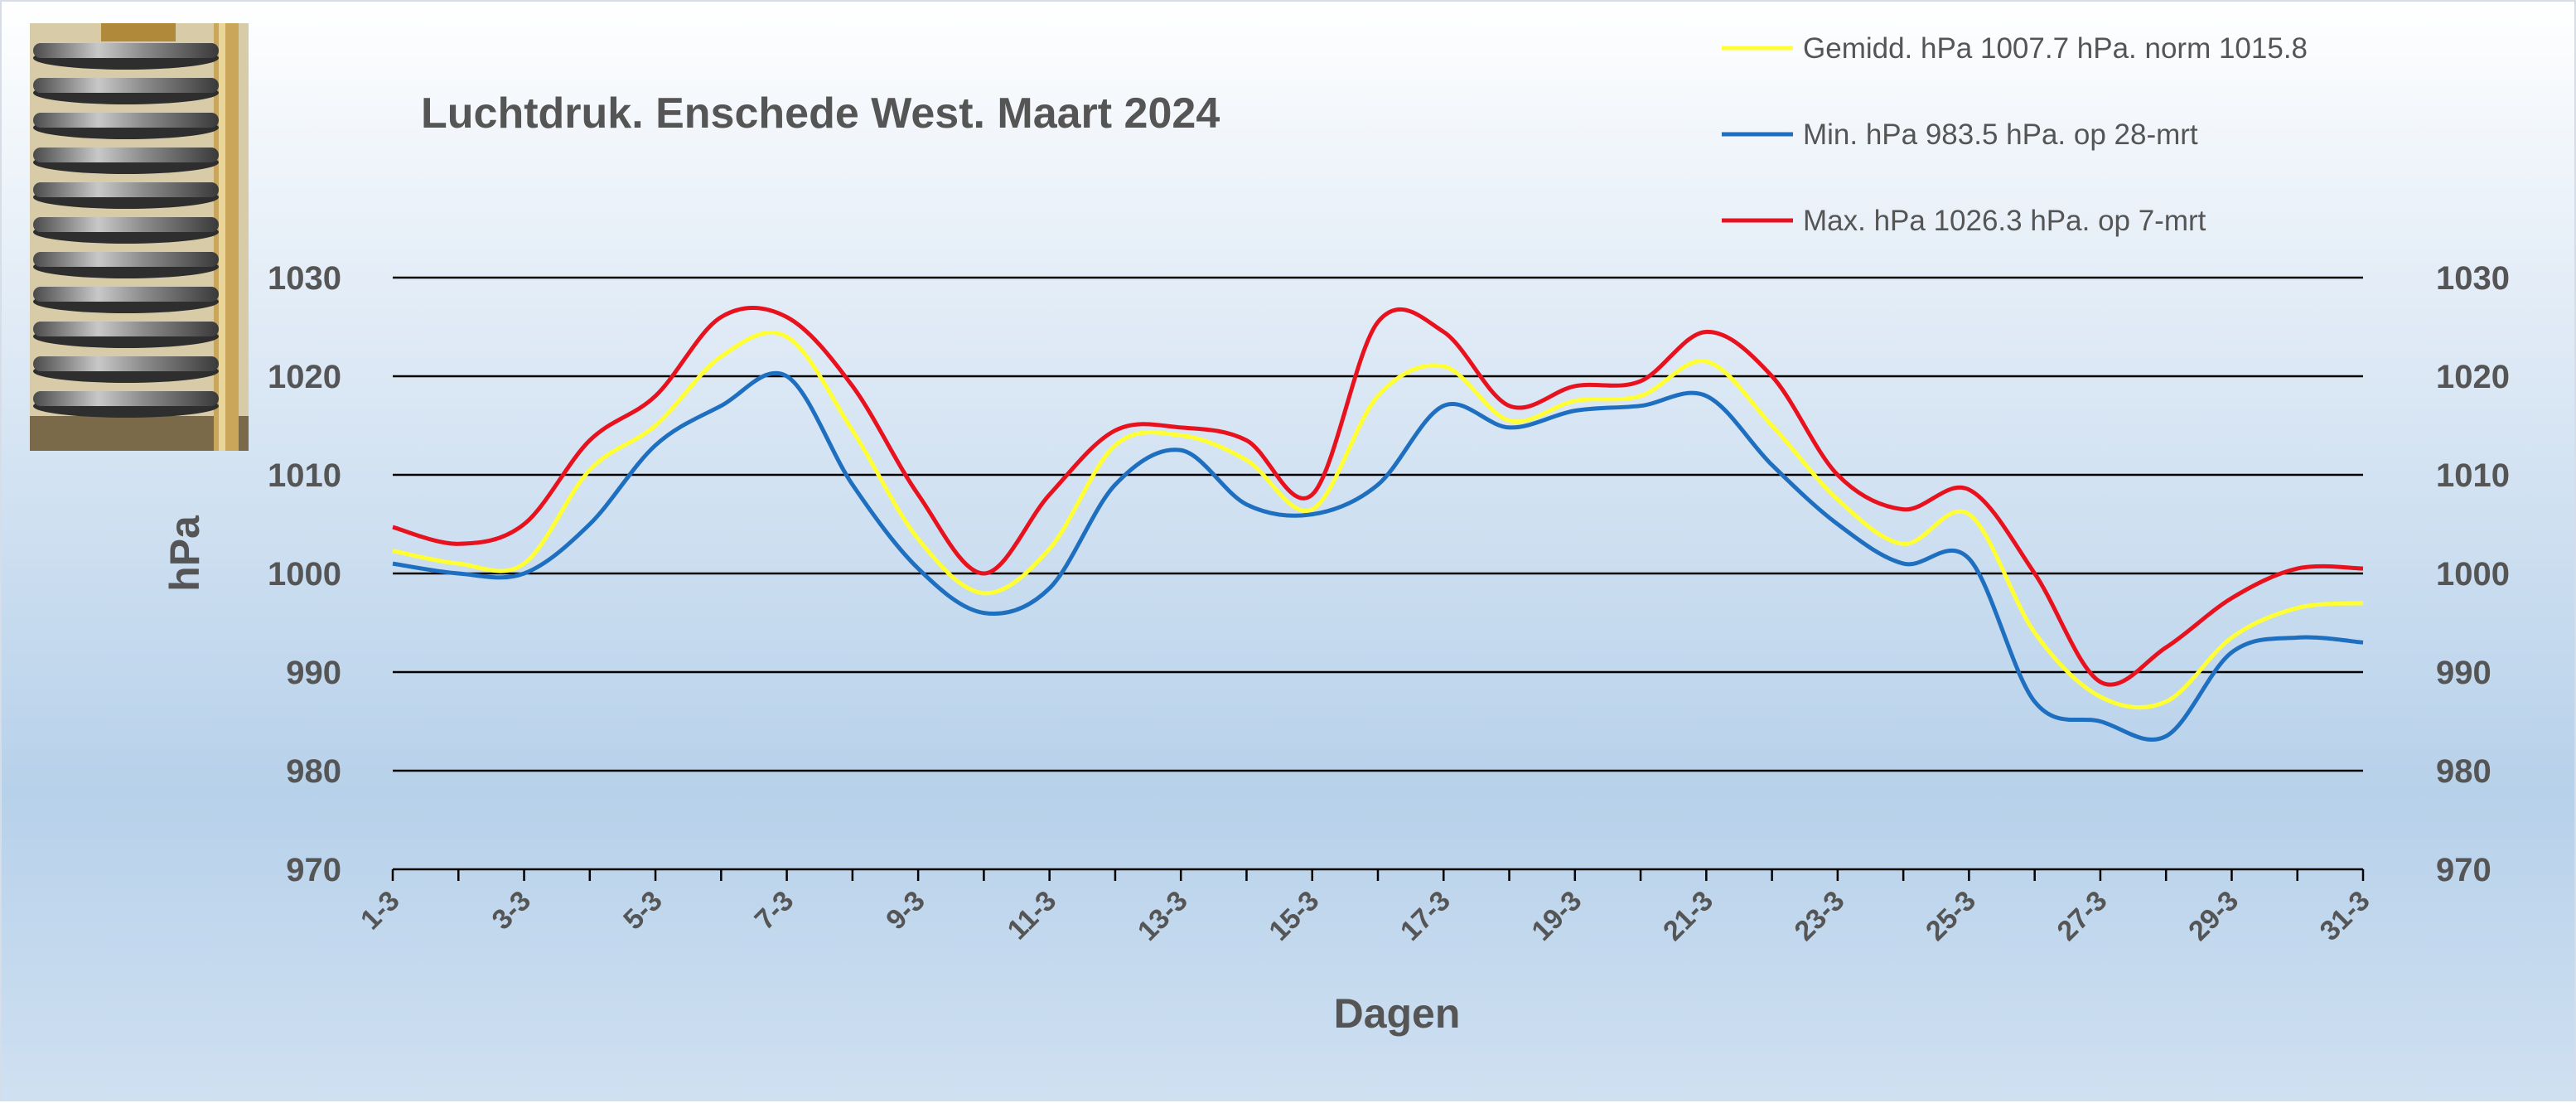 Image resolution: width=2576 pixels, height=1103 pixels. I want to click on y-tick-label-right: 970, so click(2463, 870).